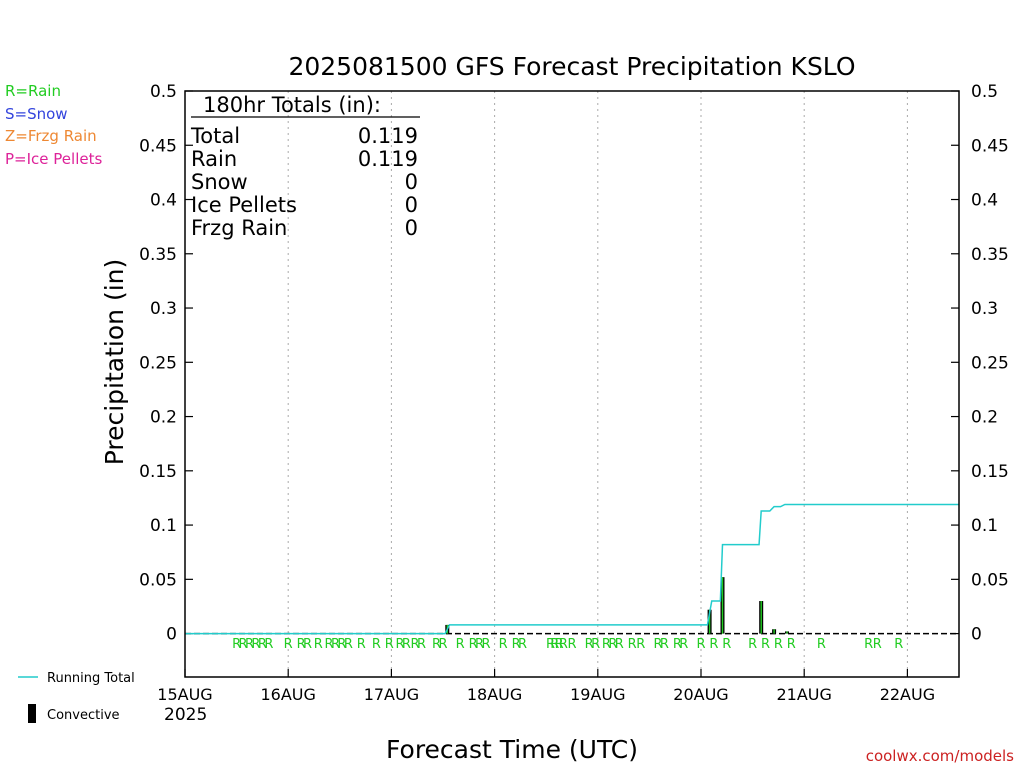 This screenshot has width=1024, height=768. I want to click on totals-row-label: Total, so click(215, 136).